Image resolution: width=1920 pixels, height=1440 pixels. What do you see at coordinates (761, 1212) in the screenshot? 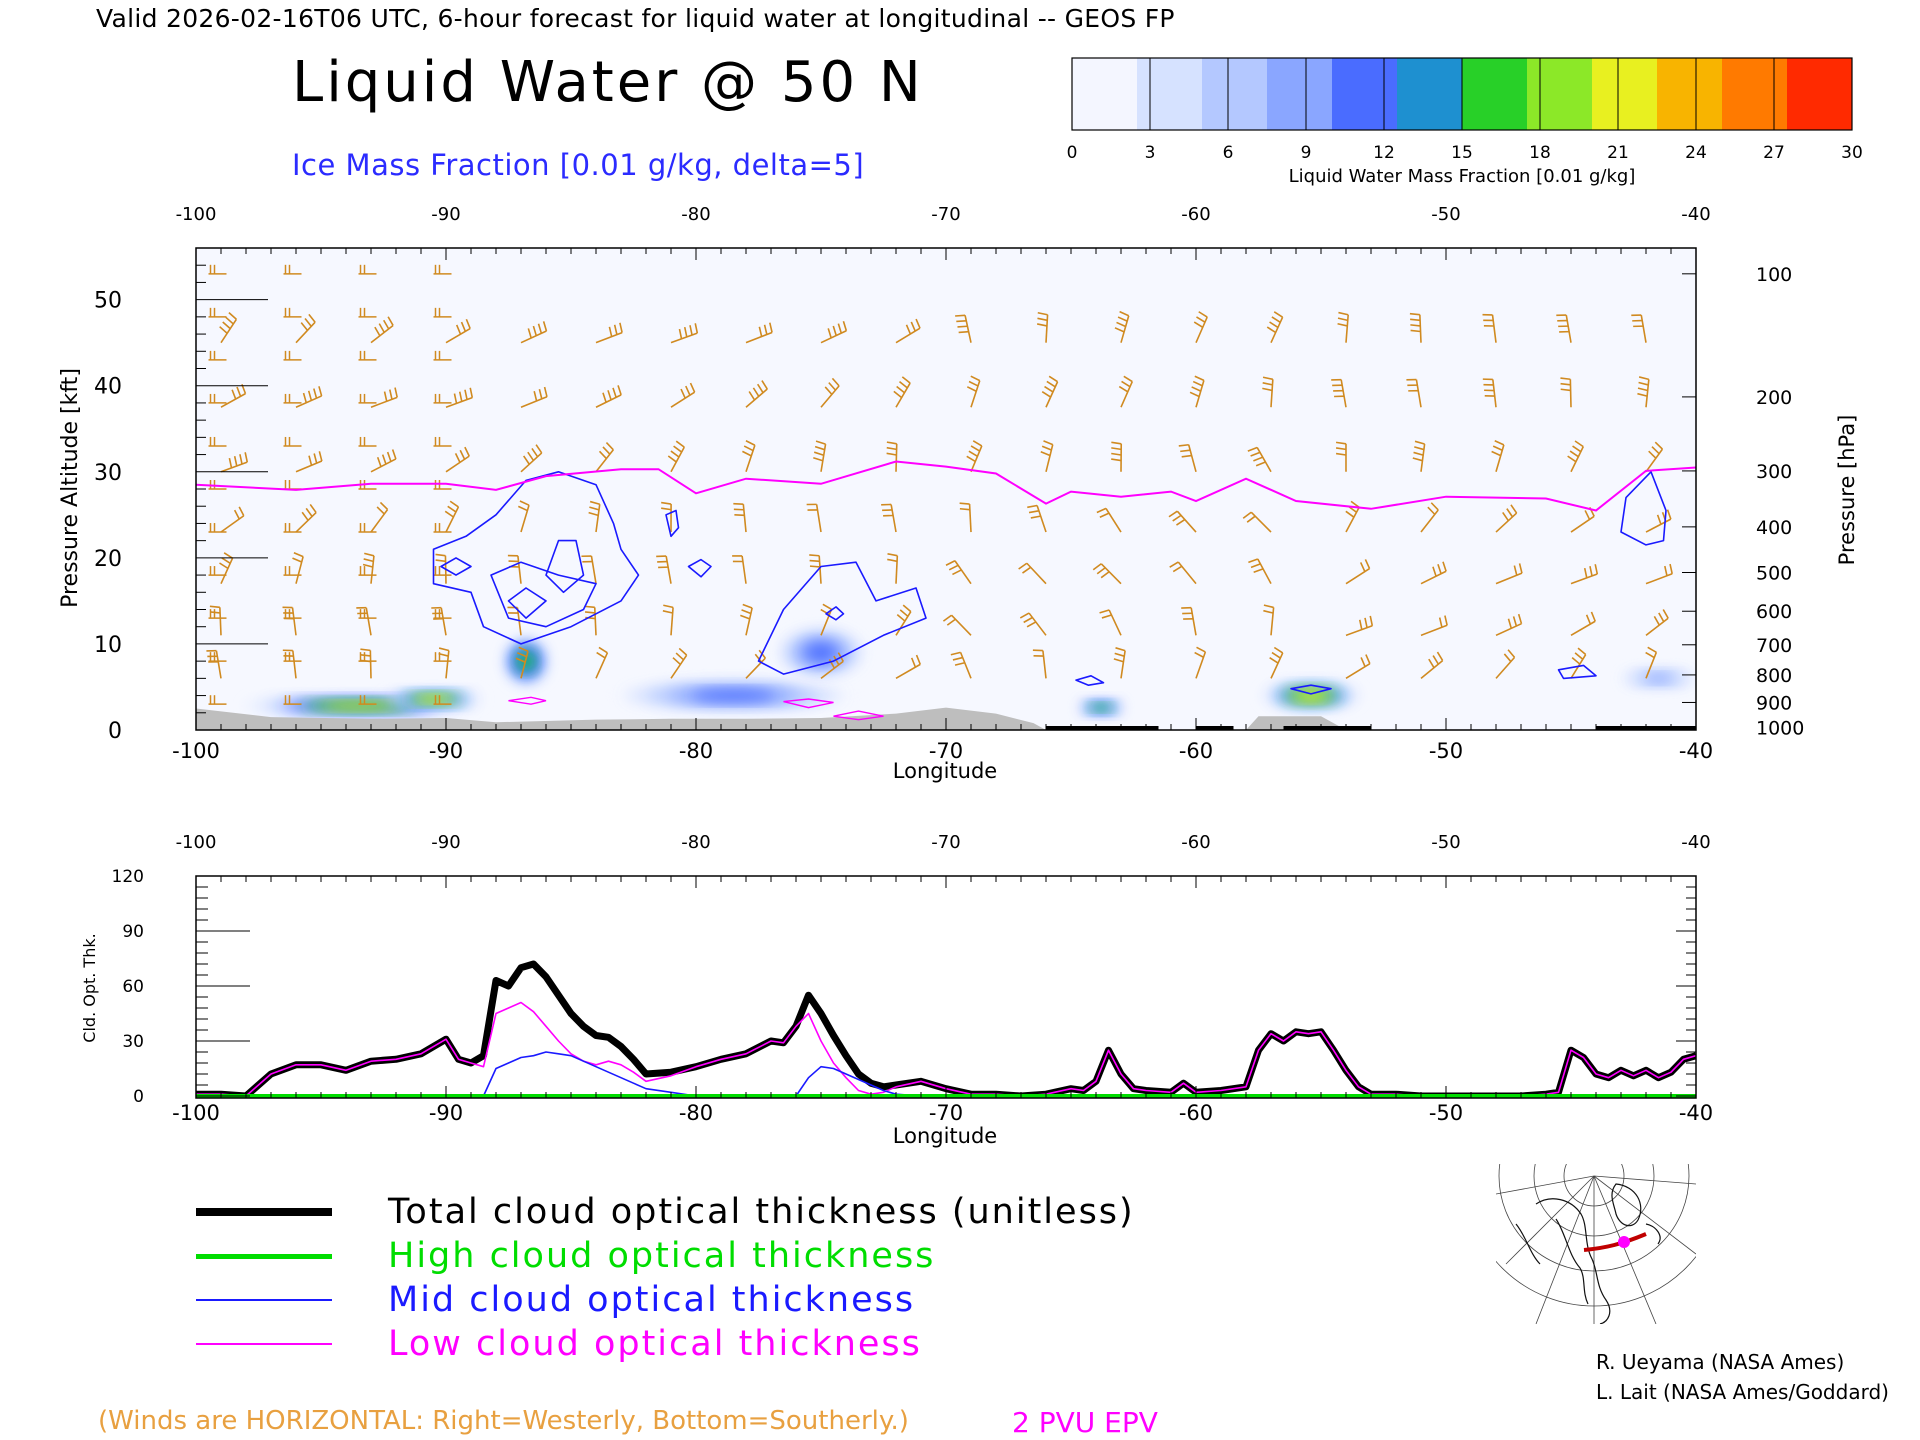
I see `legend-label: Total cloud optical thickness (unitless)` at bounding box center [761, 1212].